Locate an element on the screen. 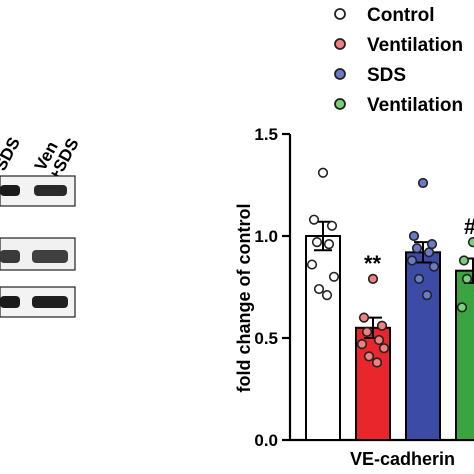 This screenshot has width=474, height=474. bar-group: ** is located at coordinates (373, 346).